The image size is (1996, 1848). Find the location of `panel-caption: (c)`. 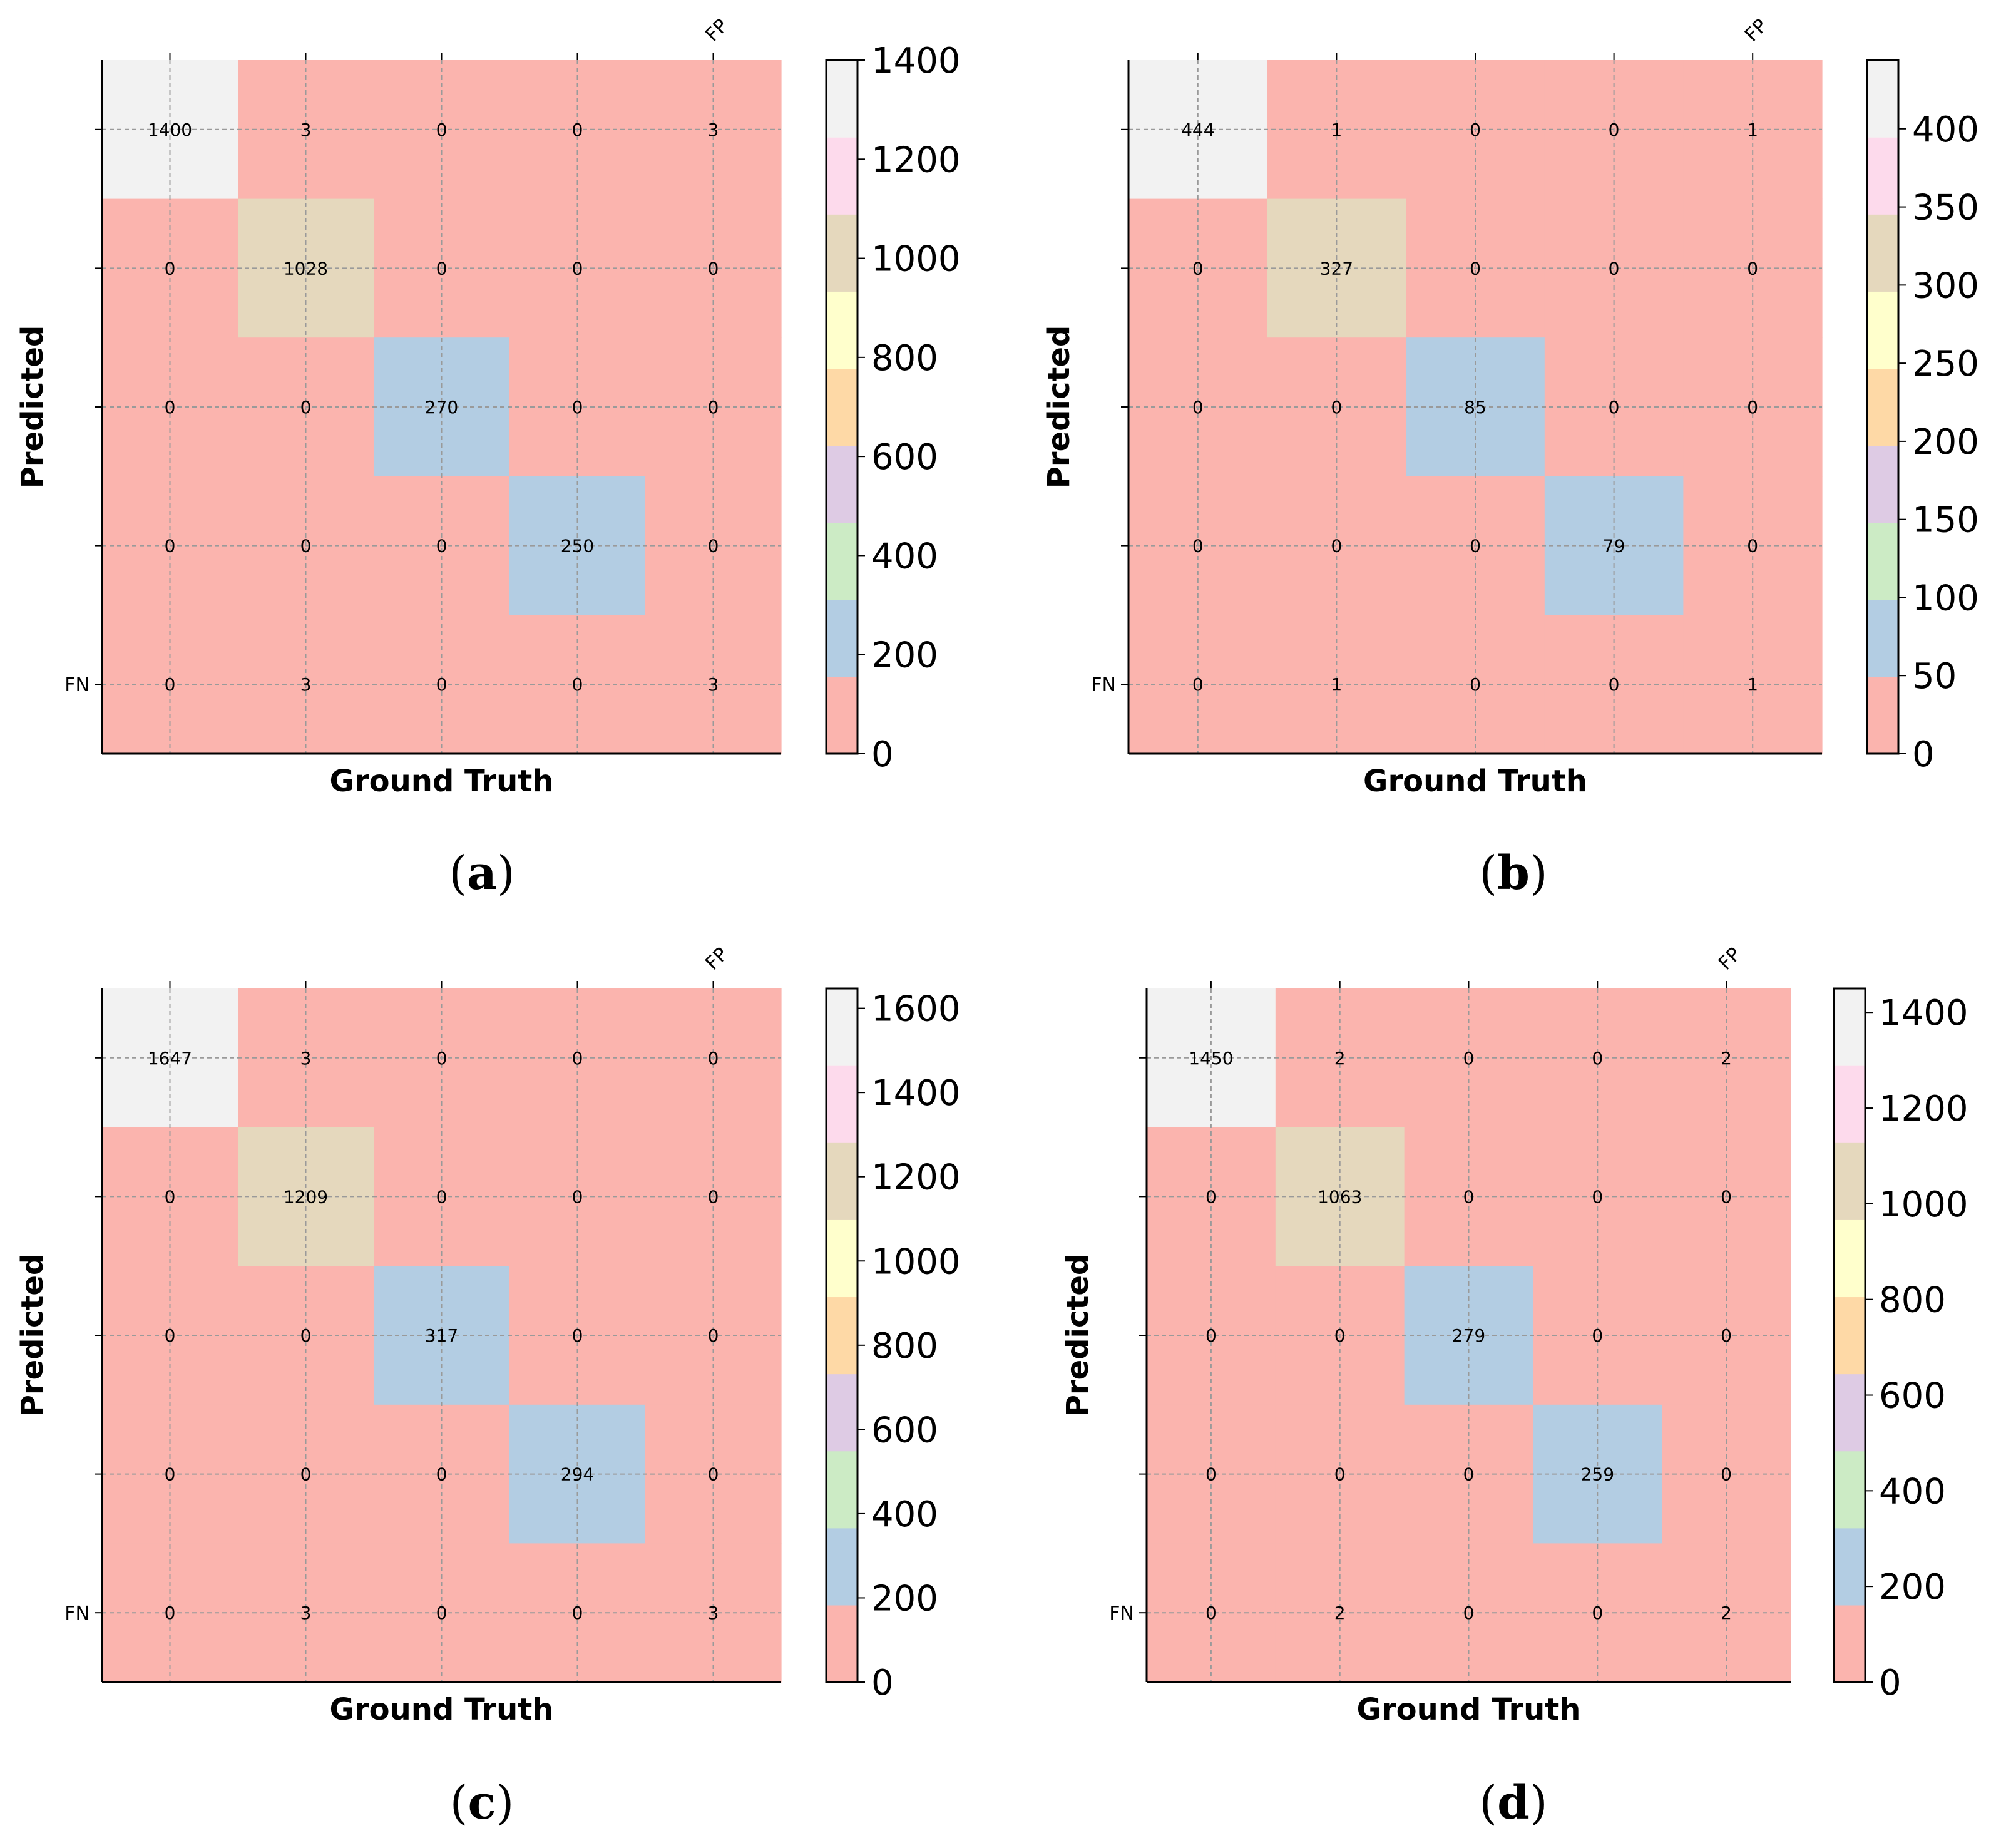

panel-caption: (c) is located at coordinates (482, 1803).